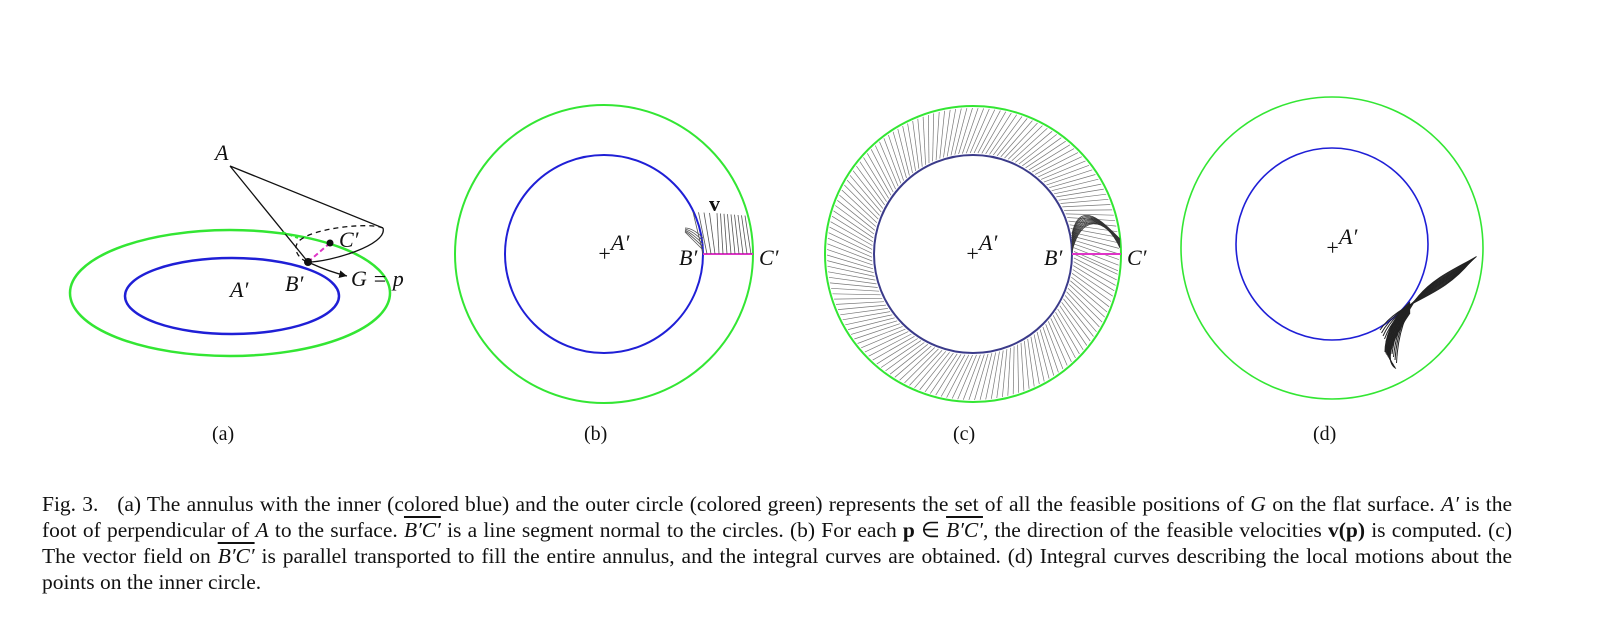  I want to click on panel-a: A A′ B′ C′ G = p (a), so click(236, 292).